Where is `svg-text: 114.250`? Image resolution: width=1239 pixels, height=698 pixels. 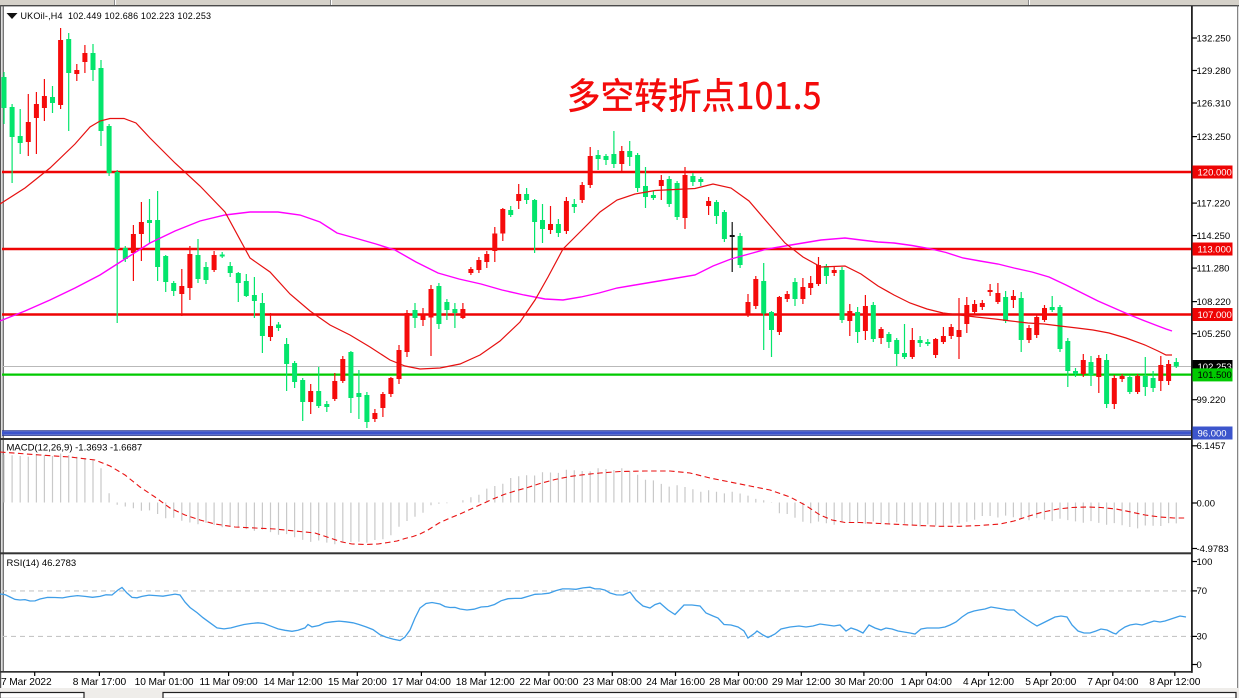 svg-text: 114.250 is located at coordinates (1214, 236).